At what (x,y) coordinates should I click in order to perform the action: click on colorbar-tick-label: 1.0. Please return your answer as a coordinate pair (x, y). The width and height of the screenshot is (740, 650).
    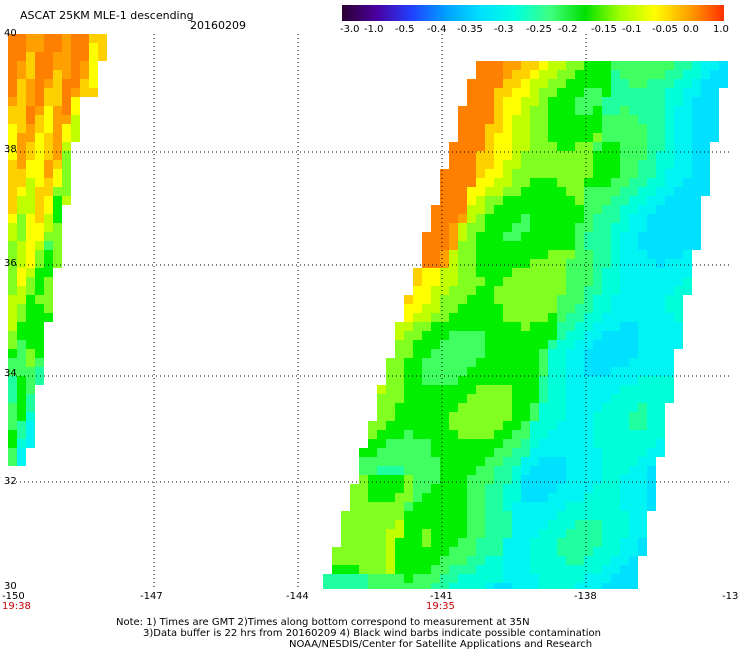
    Looking at the image, I should click on (721, 29).